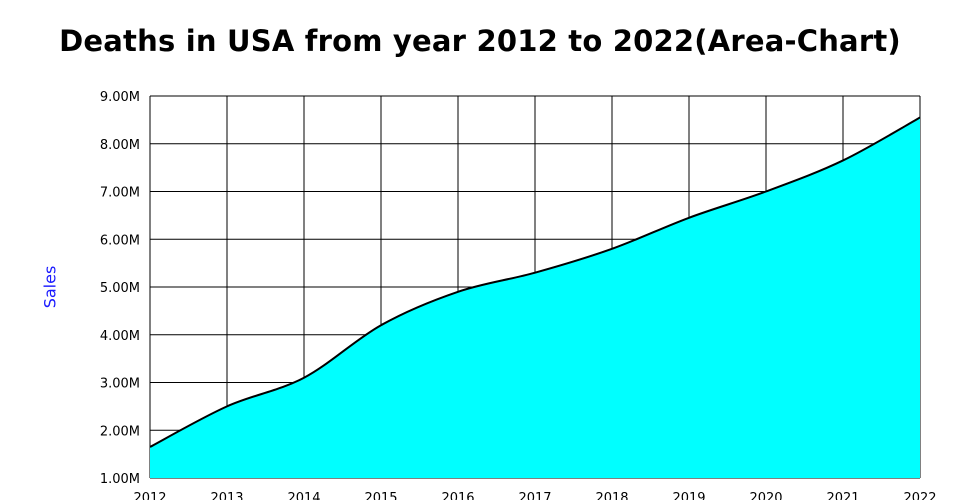 The width and height of the screenshot is (960, 500). I want to click on x-tick-label: 2012, so click(149, 495).